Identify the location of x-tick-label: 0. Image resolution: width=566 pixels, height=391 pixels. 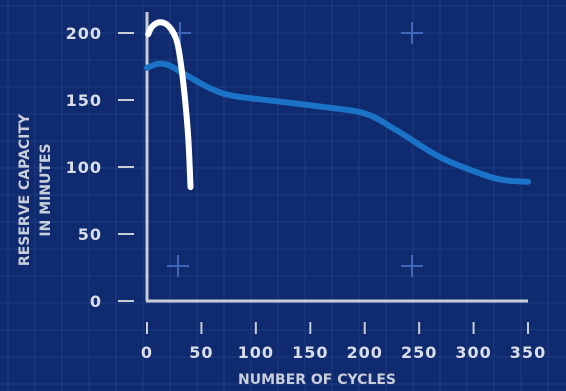
(147, 352).